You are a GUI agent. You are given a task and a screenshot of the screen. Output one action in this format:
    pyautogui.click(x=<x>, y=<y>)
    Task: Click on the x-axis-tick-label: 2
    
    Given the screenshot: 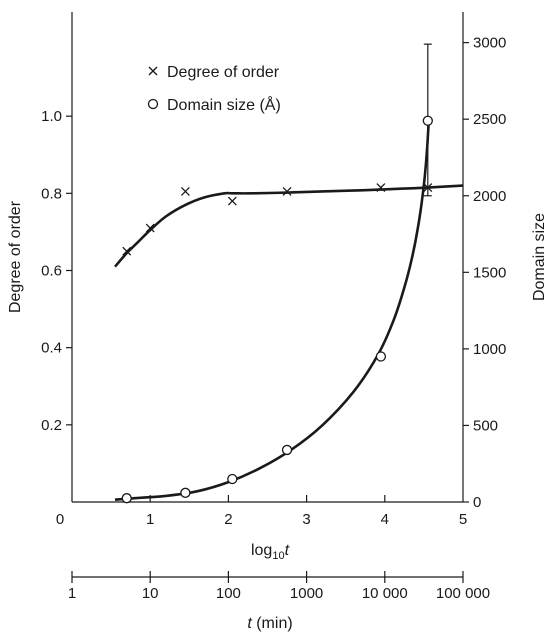 What is the action you would take?
    pyautogui.click(x=228, y=519)
    